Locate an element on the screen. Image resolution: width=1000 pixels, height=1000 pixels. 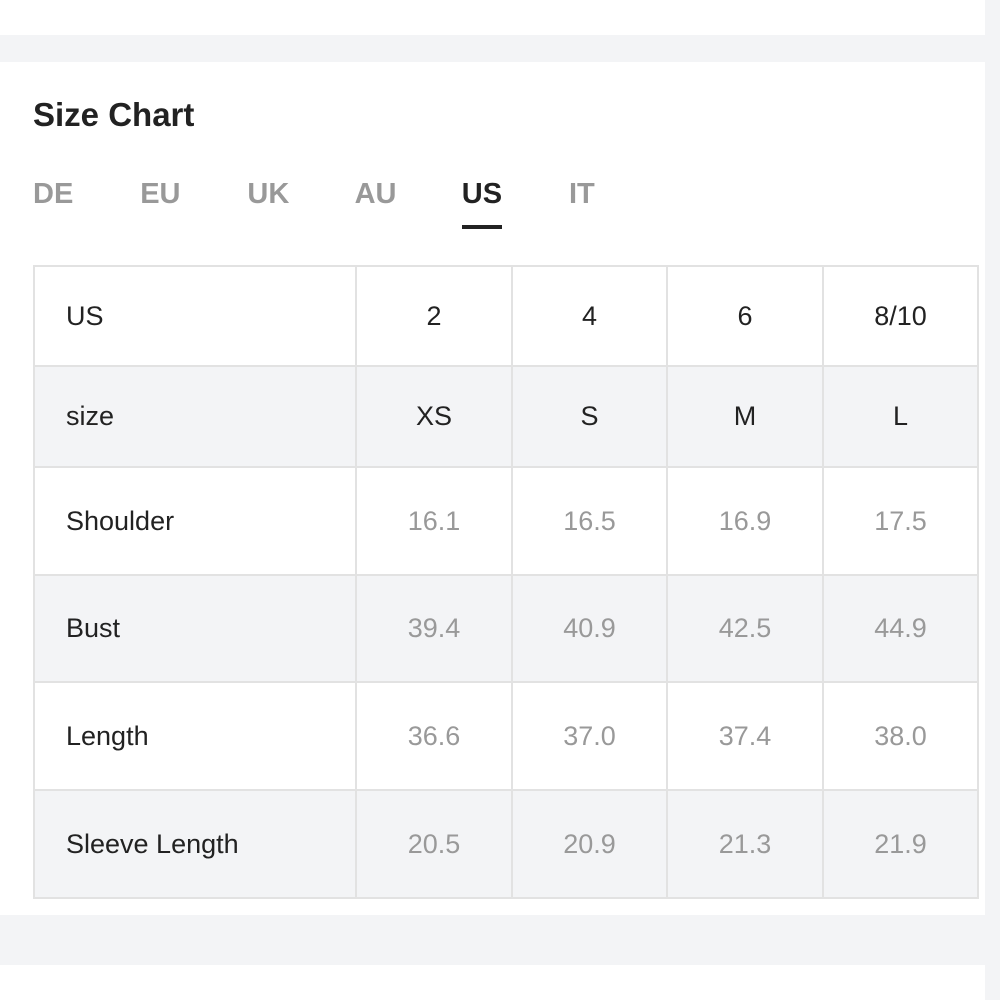
cell: 6 is located at coordinates (745, 316).